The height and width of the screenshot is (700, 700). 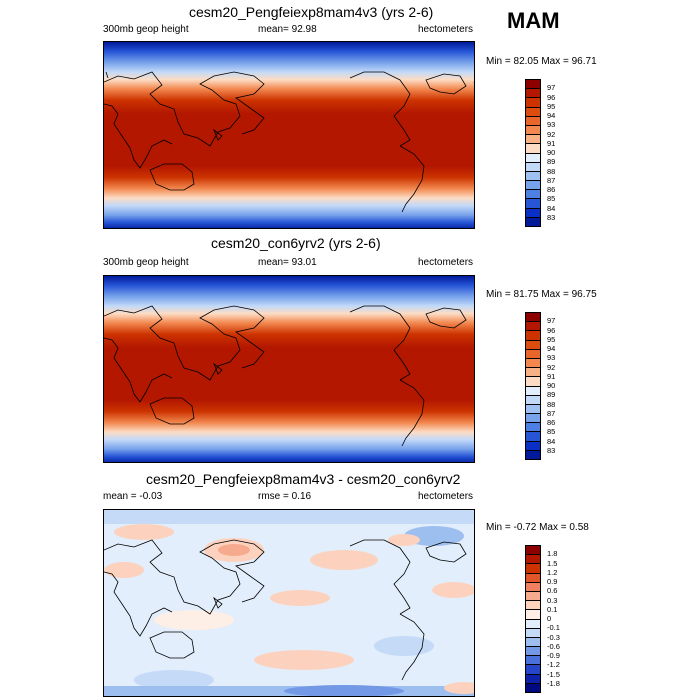 I want to click on panel3-map, so click(x=289, y=603).